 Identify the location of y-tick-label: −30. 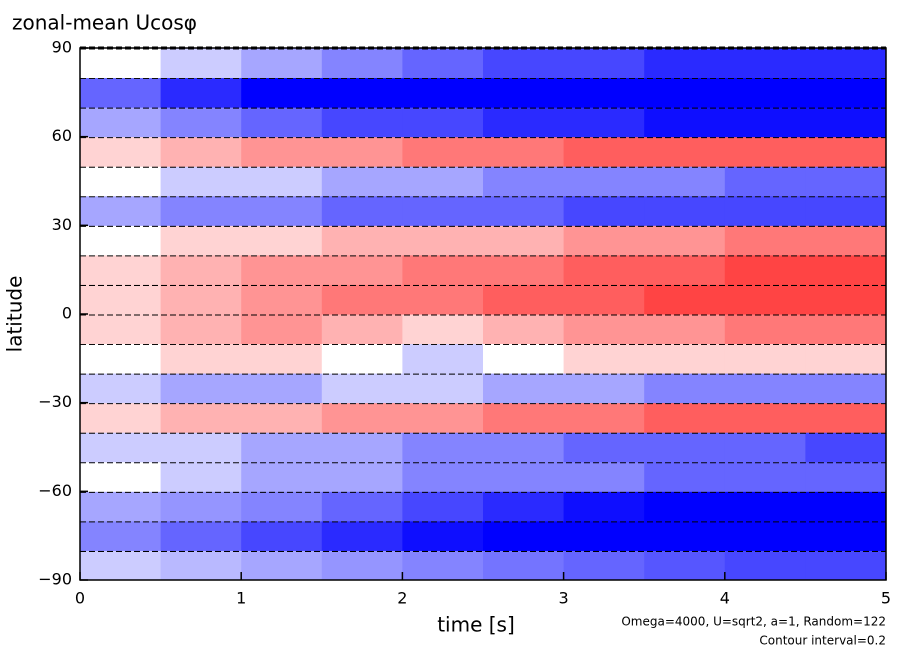
(55, 401).